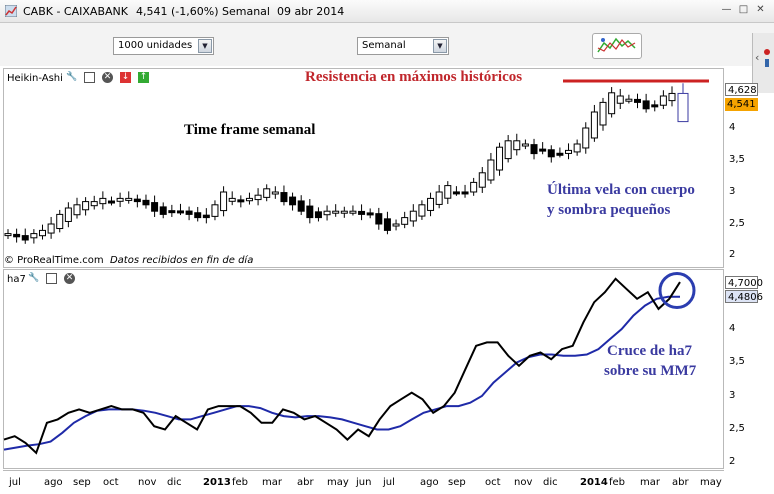 This screenshot has height=494, width=774. Describe the element at coordinates (240, 482) in the screenshot. I see `x-tick-label: feb` at that location.